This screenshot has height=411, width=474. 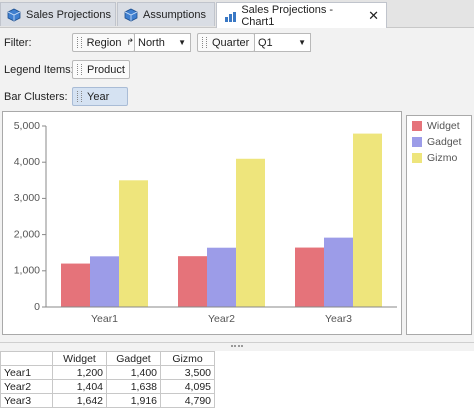 What do you see at coordinates (373, 15) in the screenshot?
I see `tab-close: ✕` at bounding box center [373, 15].